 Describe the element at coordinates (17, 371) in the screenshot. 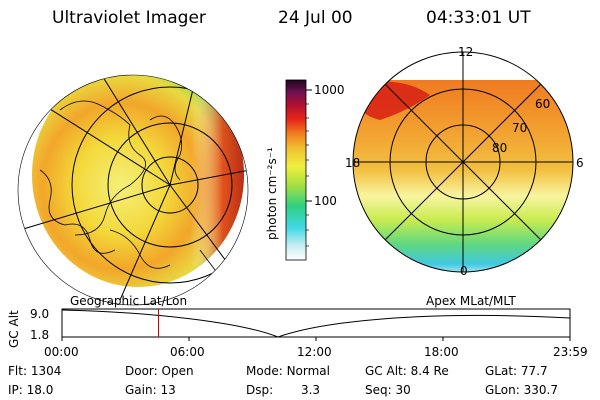

I see `flt-label: Flt:` at that location.